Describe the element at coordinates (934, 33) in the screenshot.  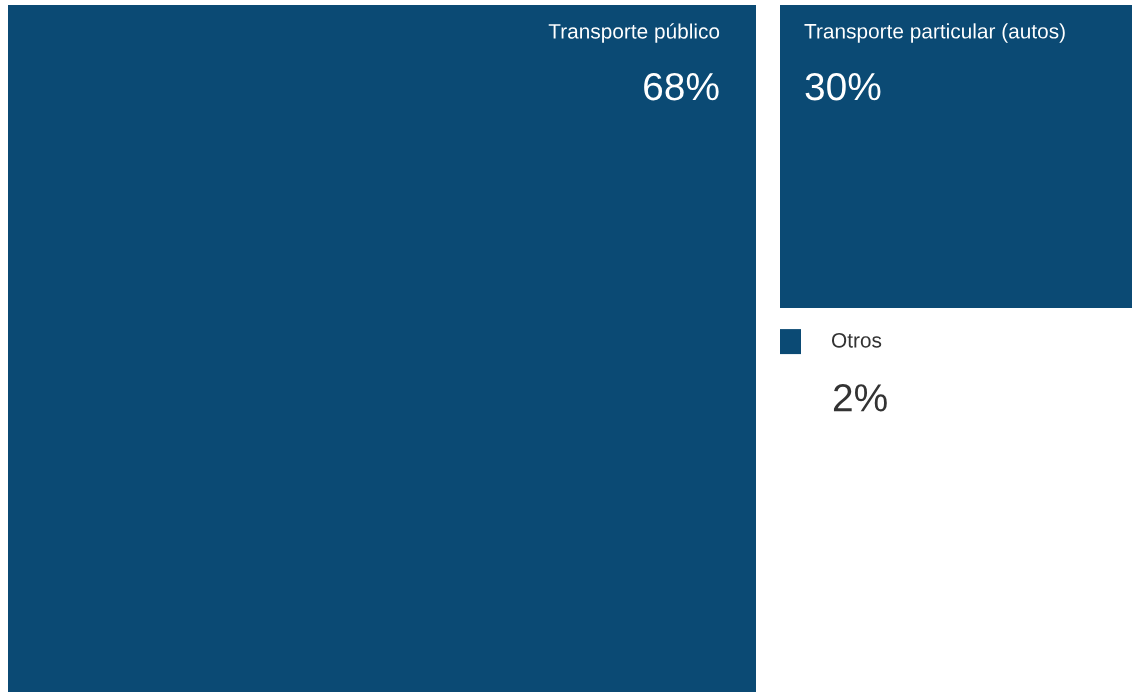
I see `category-label: Transporte particular (autos)` at that location.